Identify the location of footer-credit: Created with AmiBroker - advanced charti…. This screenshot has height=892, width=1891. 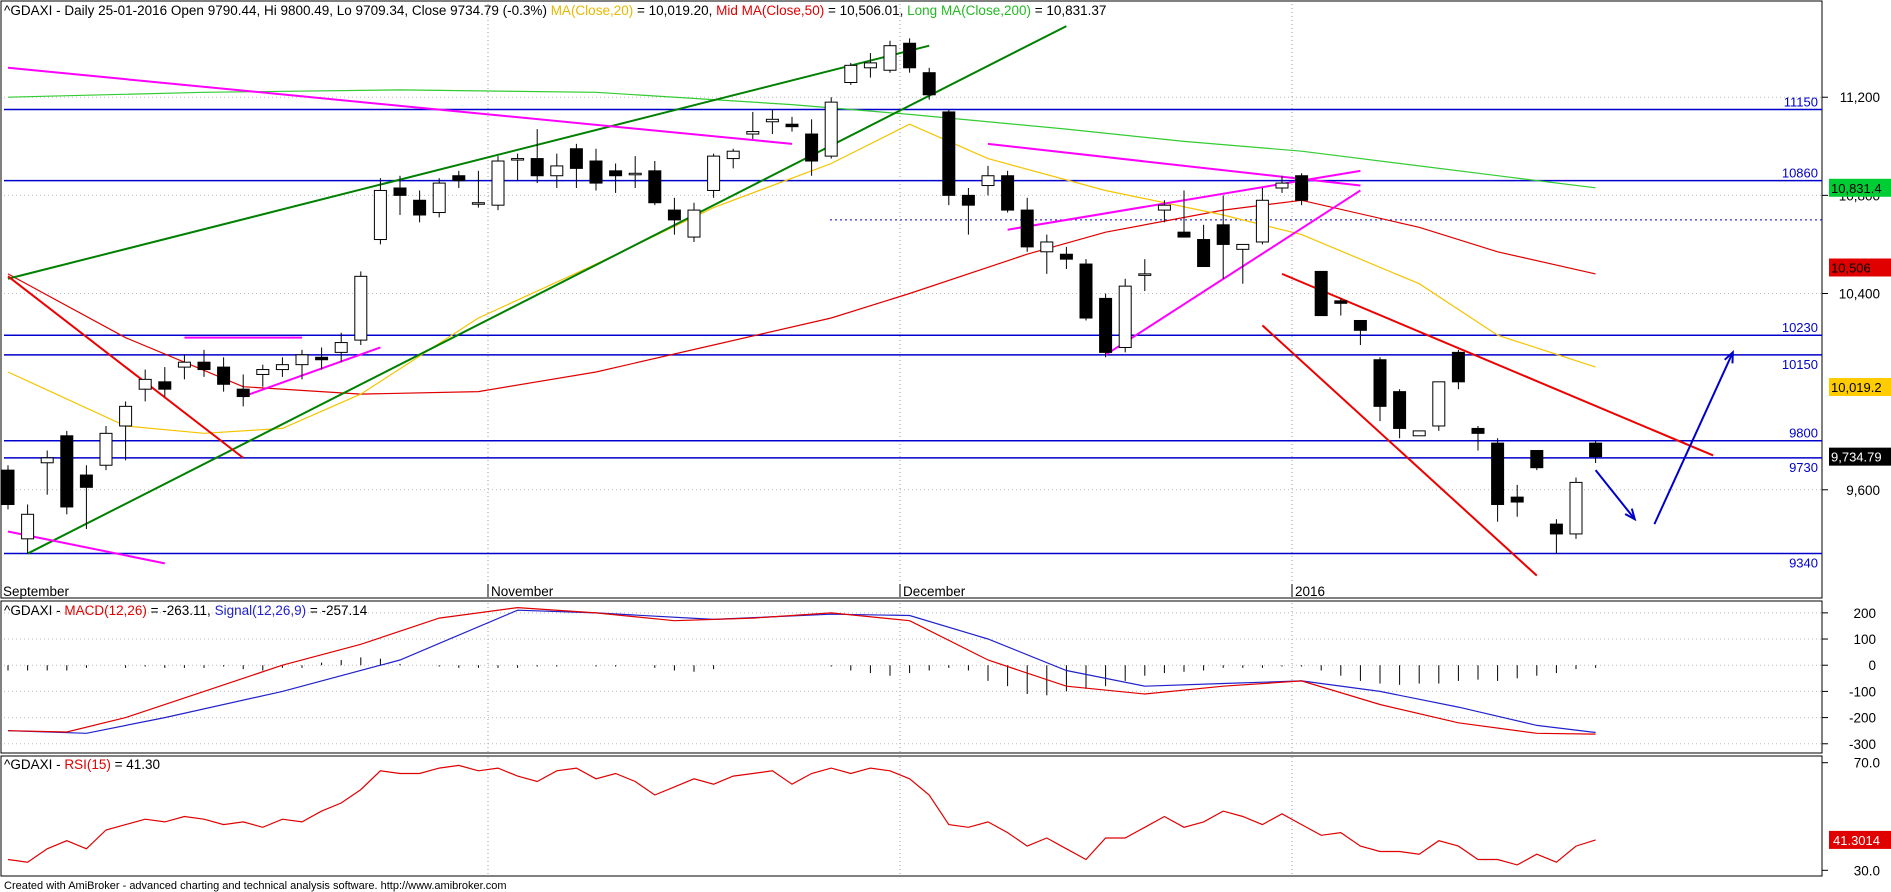
(255, 886).